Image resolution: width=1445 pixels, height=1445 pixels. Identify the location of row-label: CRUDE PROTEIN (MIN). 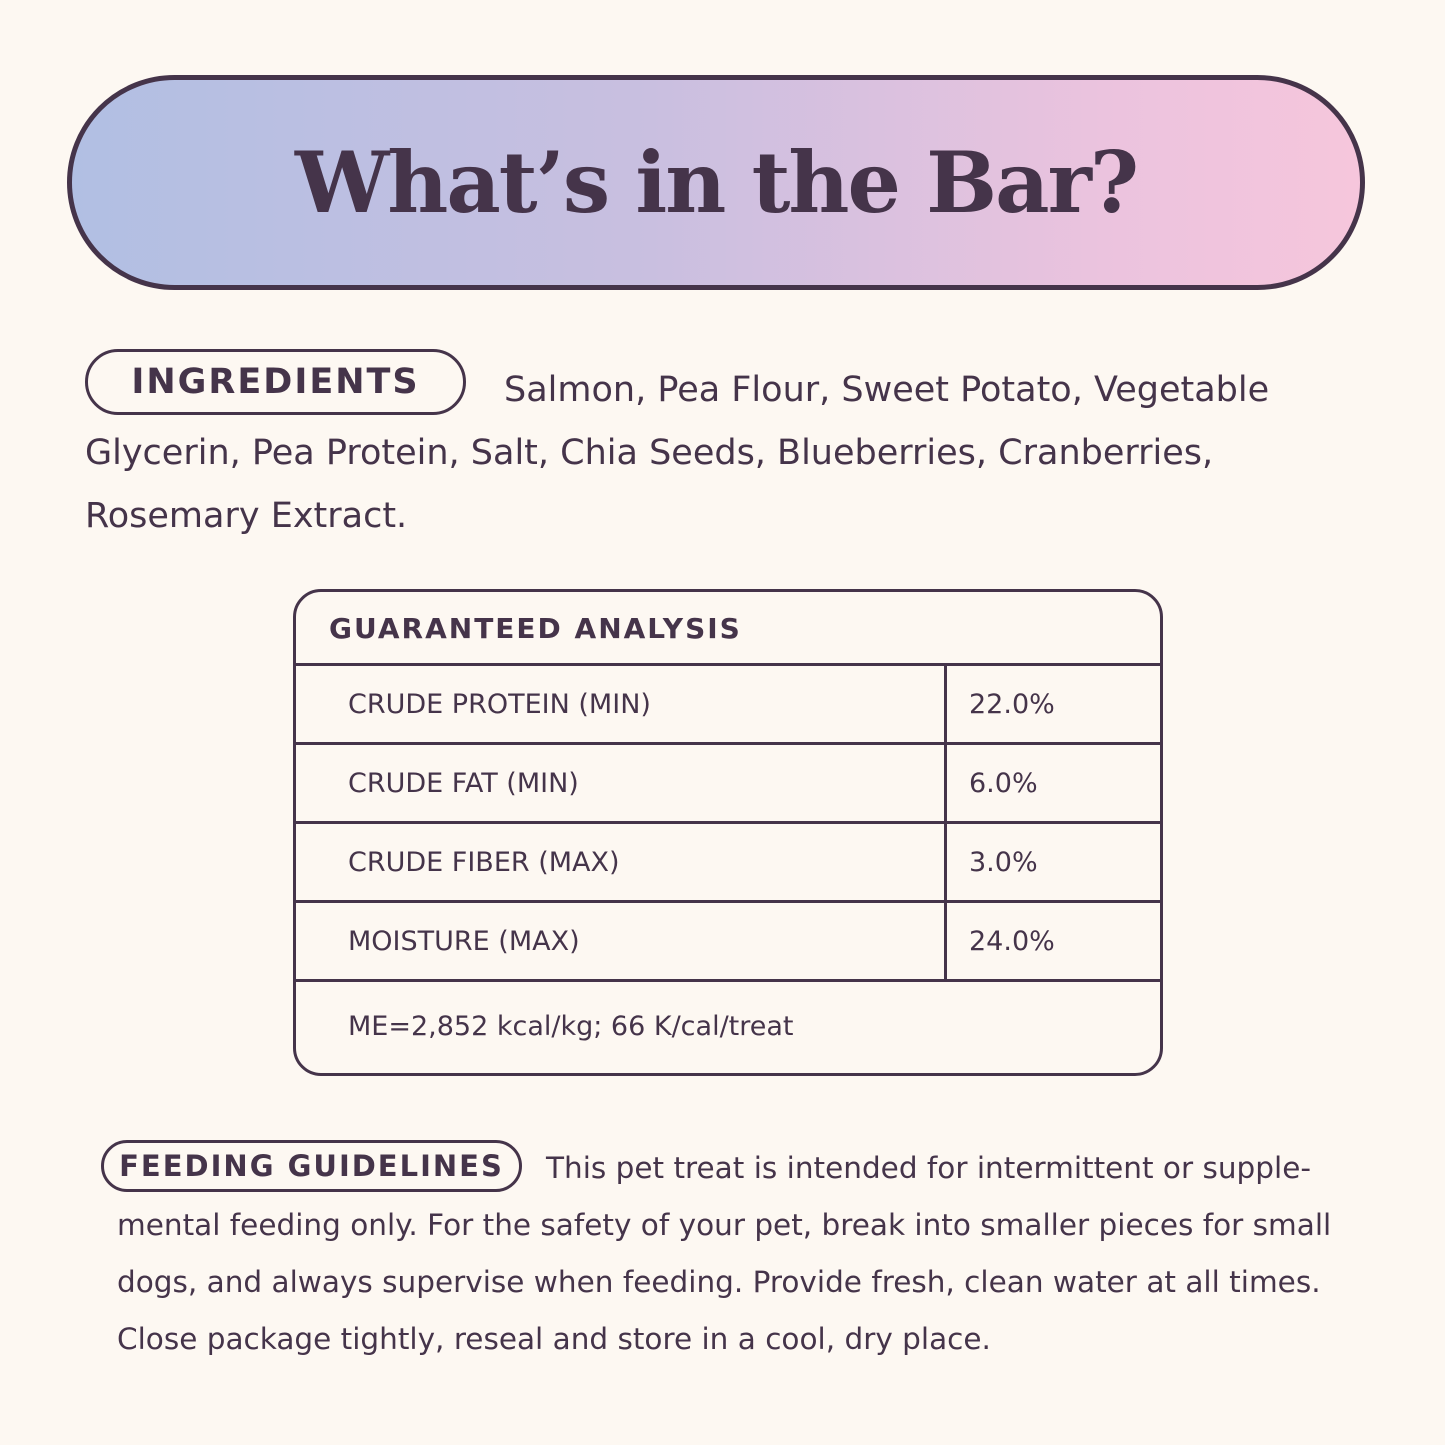
(621, 704).